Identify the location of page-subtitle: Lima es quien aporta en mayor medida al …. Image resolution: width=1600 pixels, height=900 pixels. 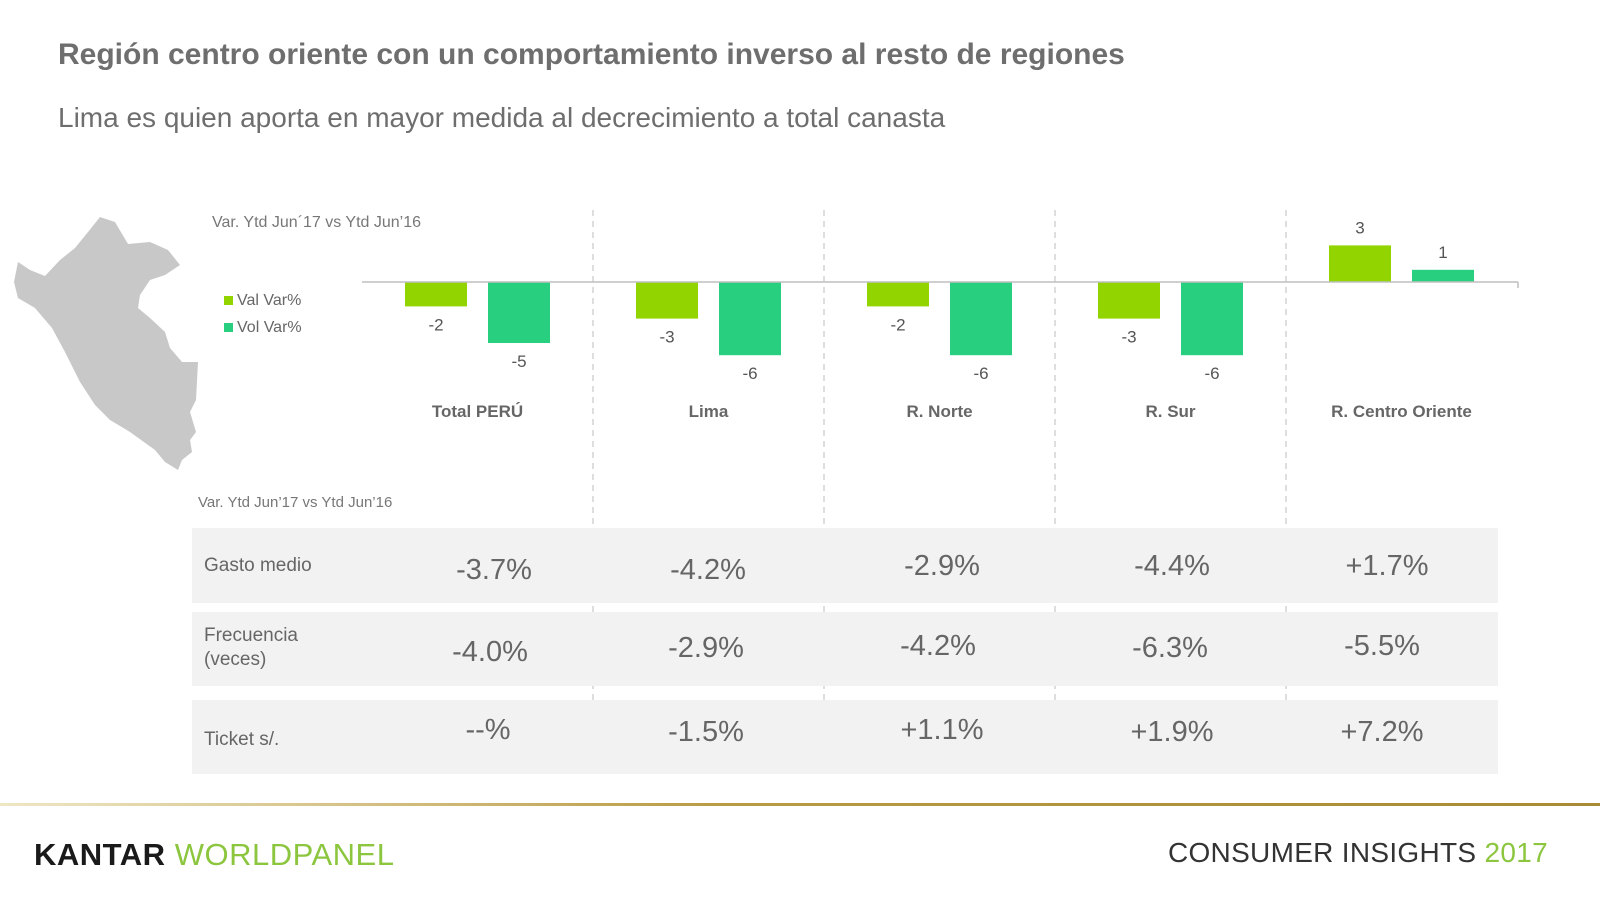
(502, 117).